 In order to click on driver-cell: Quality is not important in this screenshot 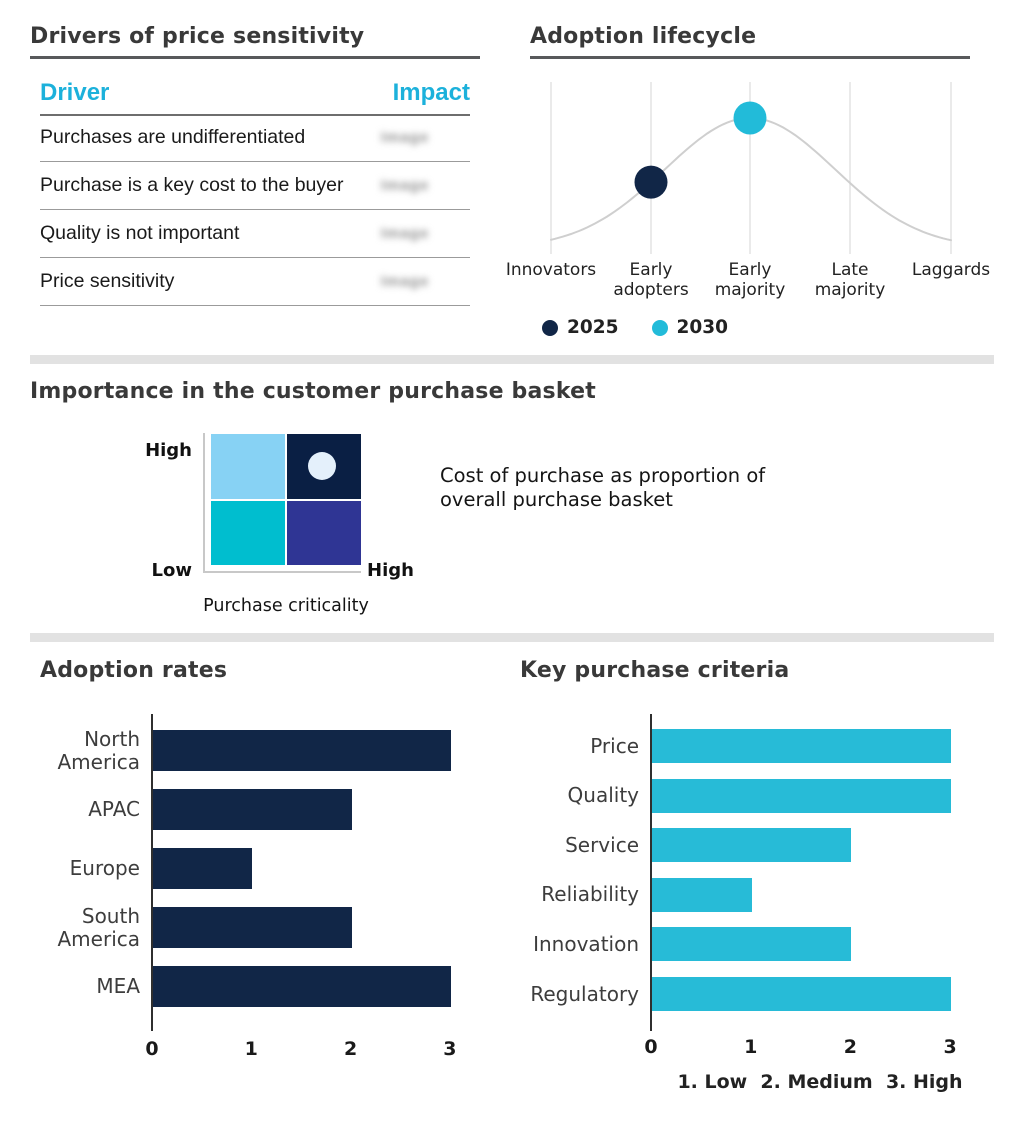, I will do `click(140, 233)`.